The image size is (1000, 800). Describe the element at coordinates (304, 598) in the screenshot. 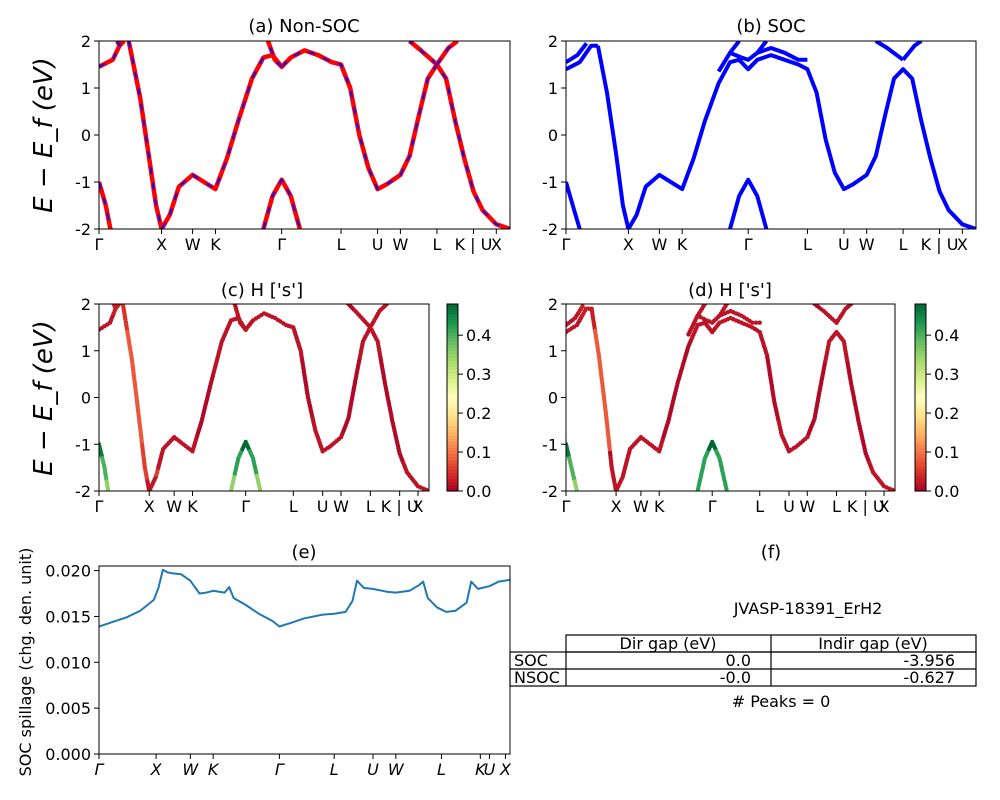

I see `spillage-line` at that location.